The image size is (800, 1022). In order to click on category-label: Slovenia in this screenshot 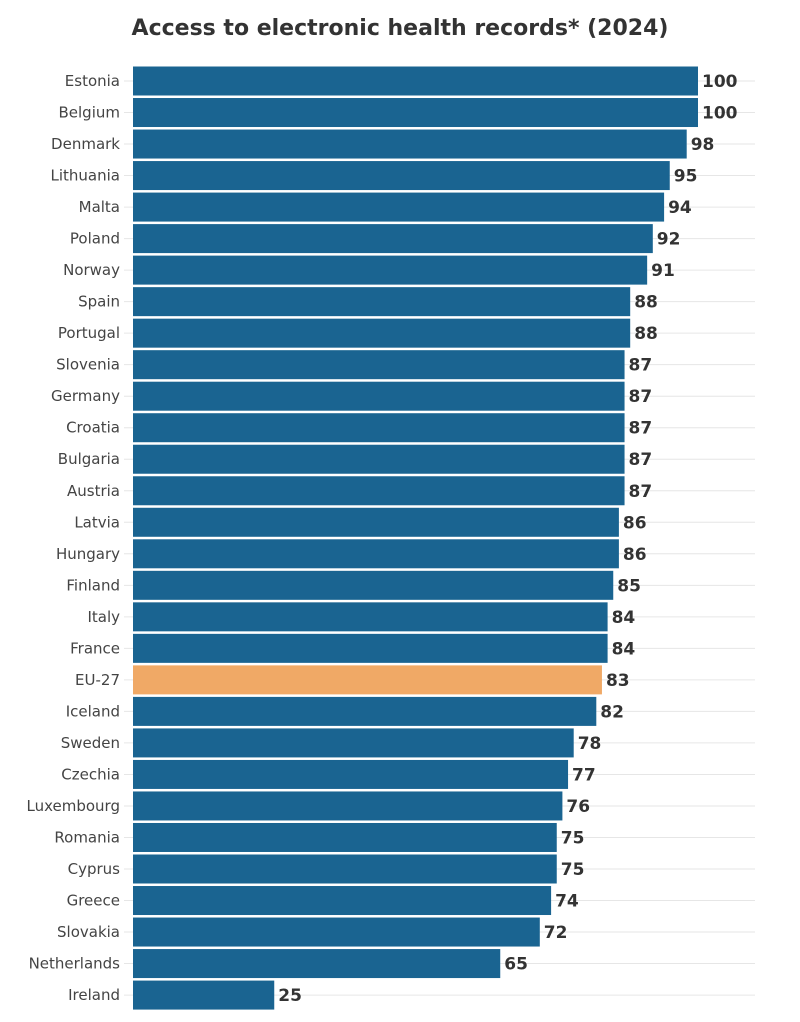, I will do `click(88, 365)`.